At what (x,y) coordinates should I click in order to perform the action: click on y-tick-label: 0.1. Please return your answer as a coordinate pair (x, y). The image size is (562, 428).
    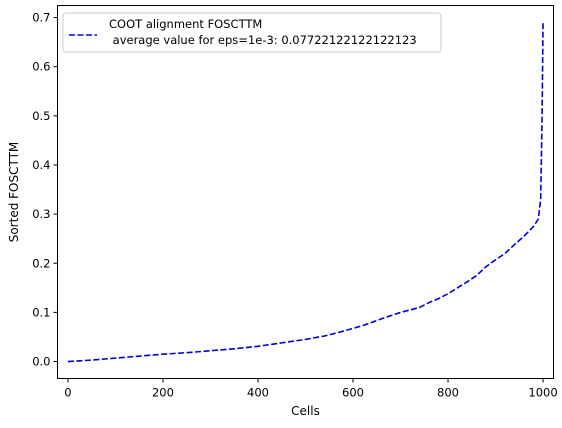
    Looking at the image, I should click on (41, 312).